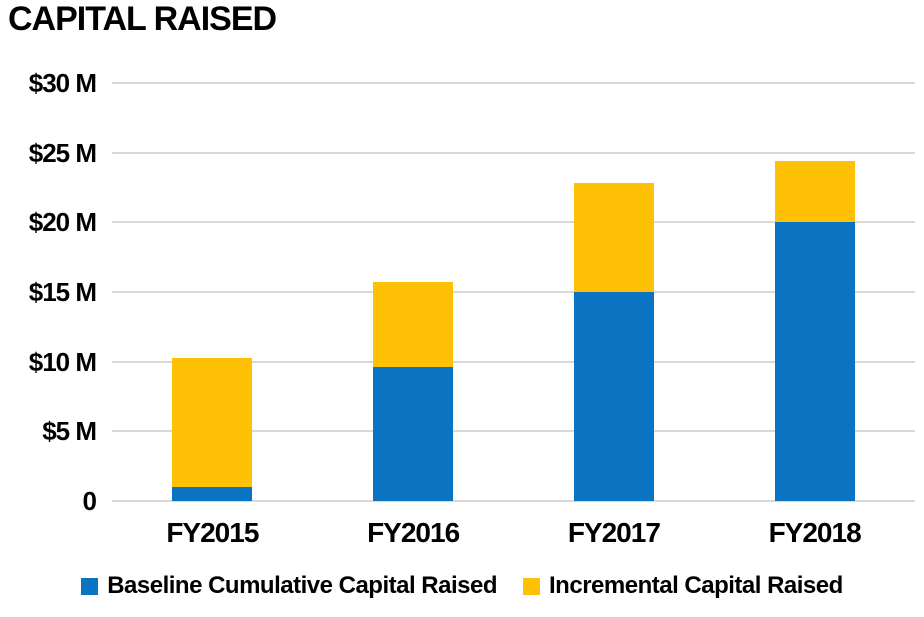 This screenshot has width=924, height=617. What do you see at coordinates (62, 361) in the screenshot?
I see `y-tick-label: $10 M` at bounding box center [62, 361].